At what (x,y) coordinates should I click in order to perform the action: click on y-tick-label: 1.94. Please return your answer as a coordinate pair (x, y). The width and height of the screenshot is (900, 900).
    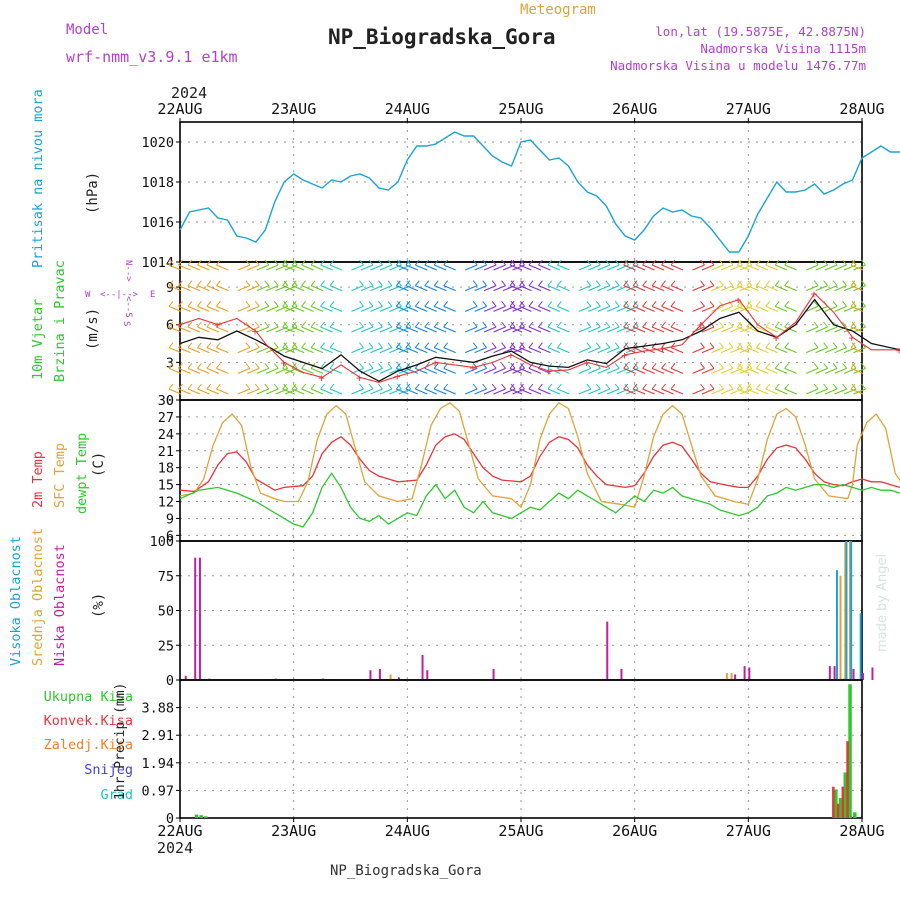
    Looking at the image, I should click on (157, 764).